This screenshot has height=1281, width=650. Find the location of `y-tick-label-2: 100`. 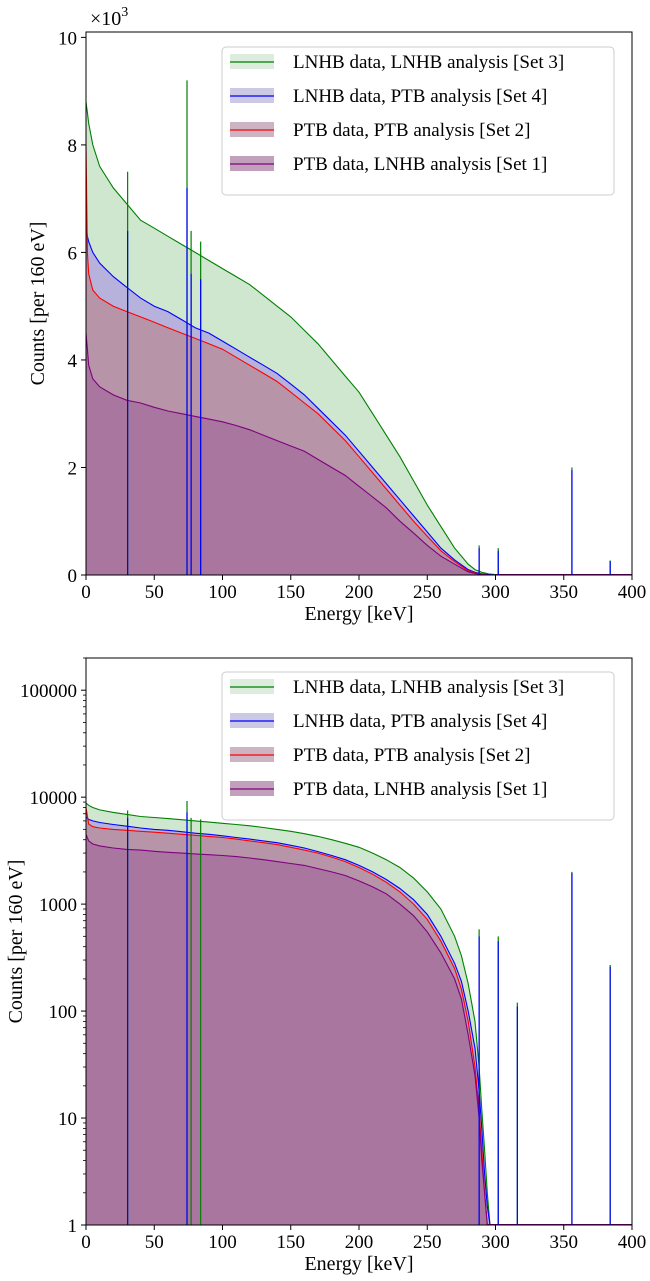

y-tick-label-2: 100 is located at coordinates (63, 1012).